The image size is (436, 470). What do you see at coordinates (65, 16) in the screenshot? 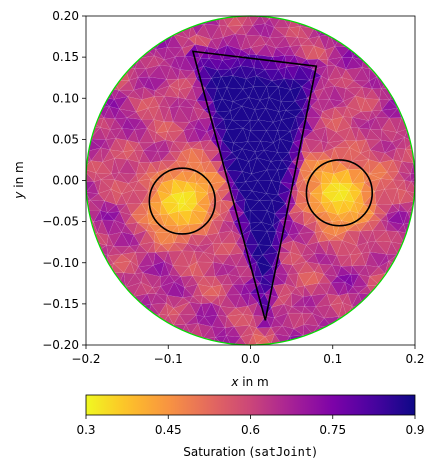
I see `y-tick-label: 0.20` at bounding box center [65, 16].